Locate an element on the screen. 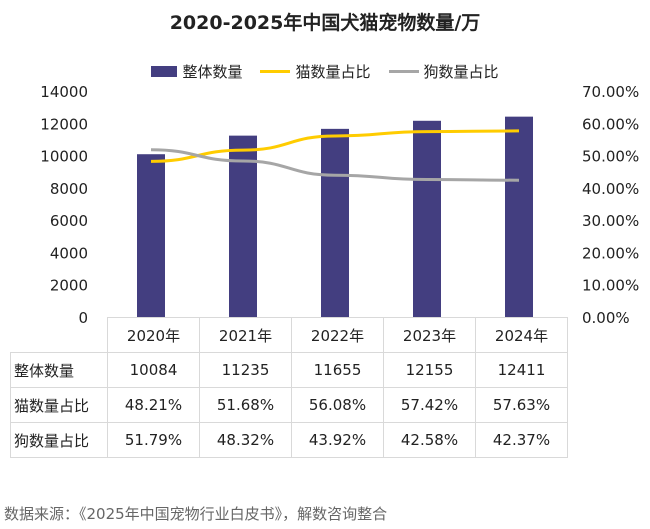 The width and height of the screenshot is (650, 529). left-axis-tick-label: 8000 is located at coordinates (69, 189).